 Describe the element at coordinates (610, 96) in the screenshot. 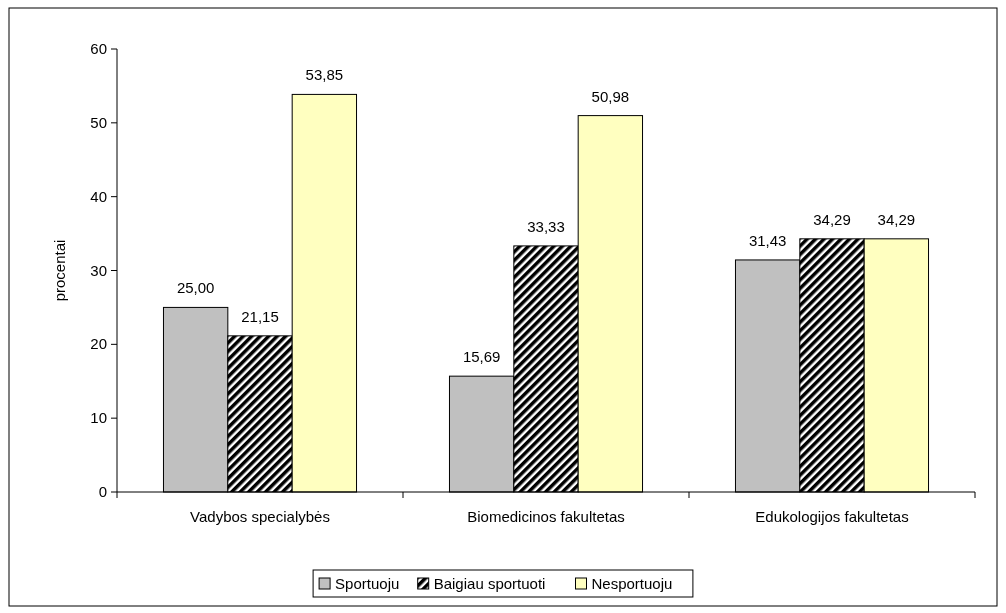

I see `data-label: 50,98` at that location.